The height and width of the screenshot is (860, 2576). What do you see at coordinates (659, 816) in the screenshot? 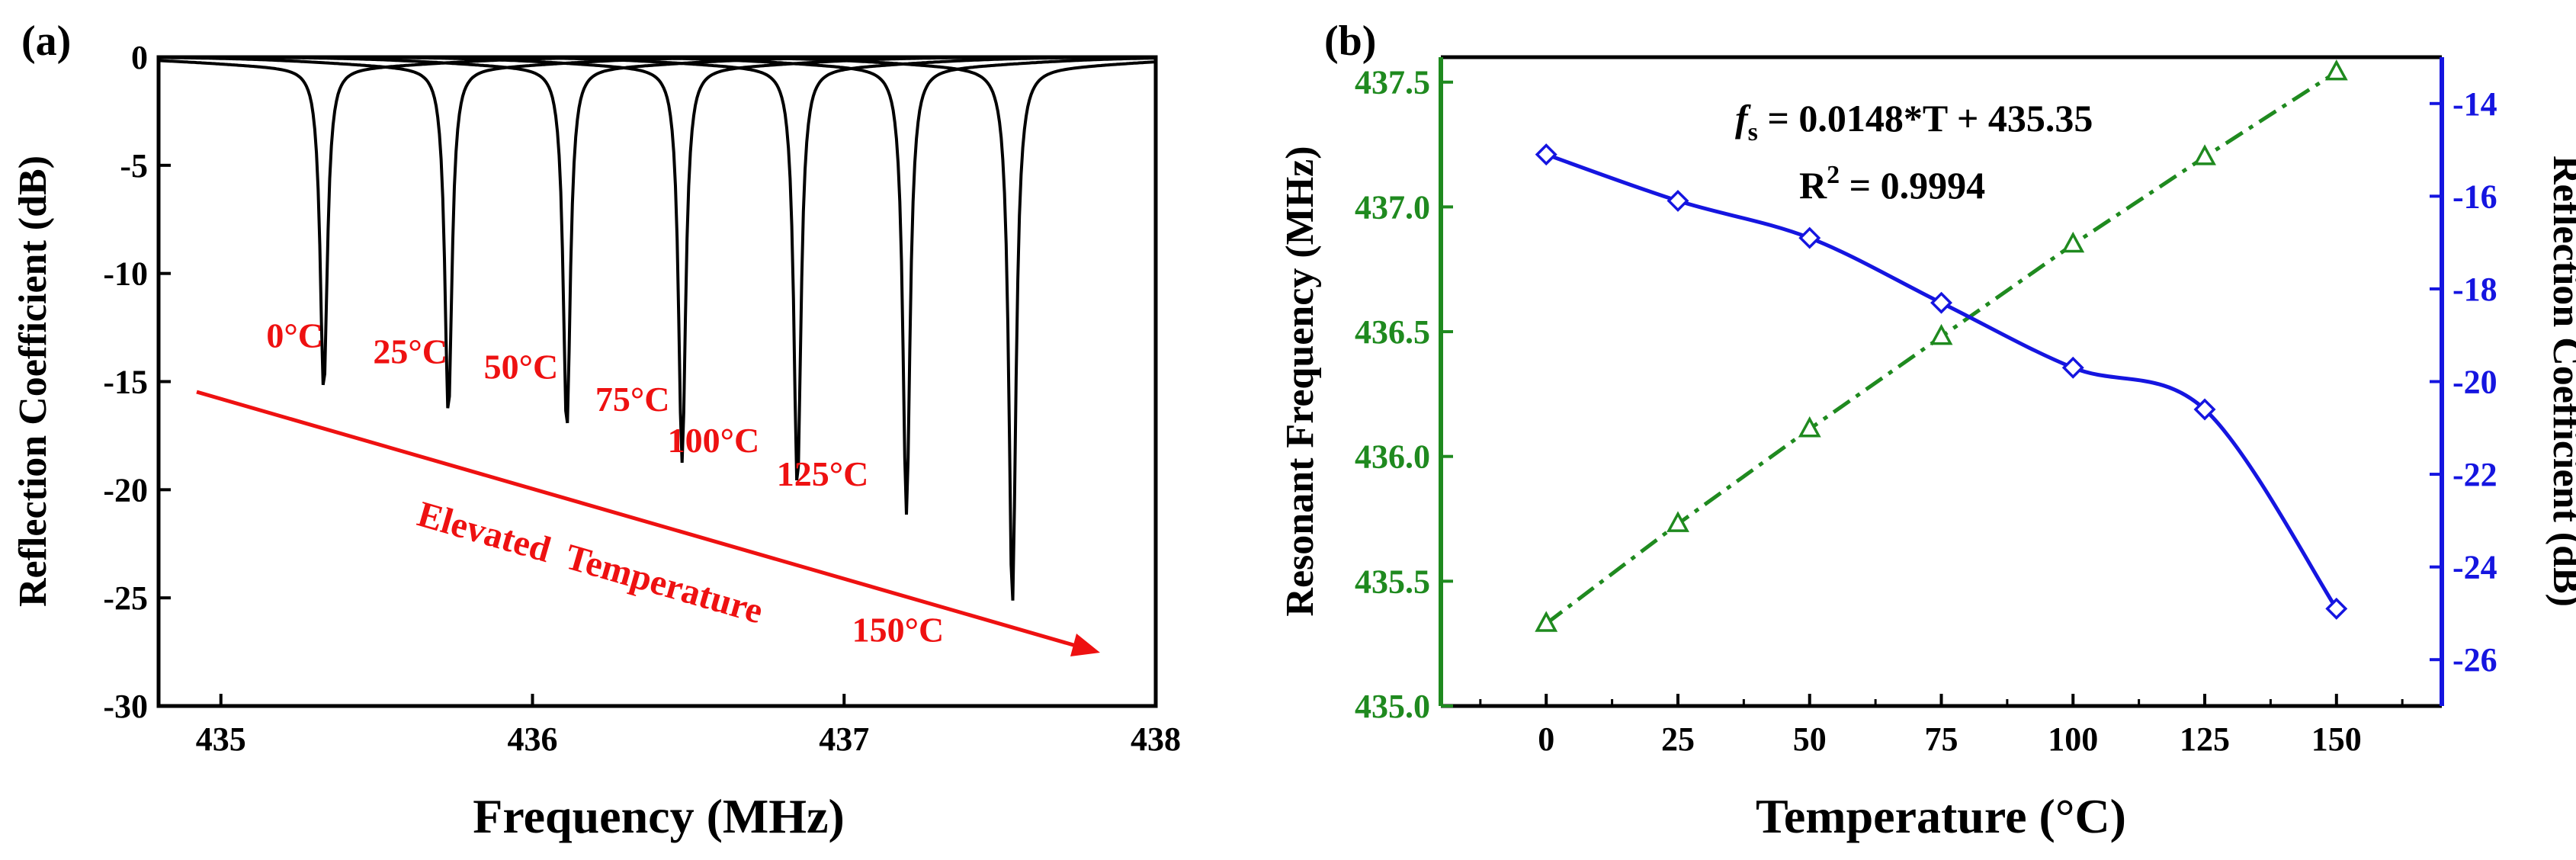
I see `panel-a-x-axis-title: Frequency (MHz)` at bounding box center [659, 816].